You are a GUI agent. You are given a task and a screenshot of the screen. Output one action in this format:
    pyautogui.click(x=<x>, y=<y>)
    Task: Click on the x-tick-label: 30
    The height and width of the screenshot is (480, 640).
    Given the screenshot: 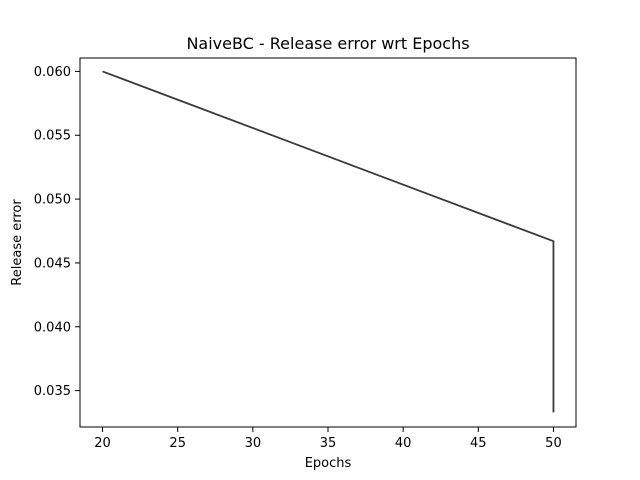 What is the action you would take?
    pyautogui.click(x=253, y=443)
    